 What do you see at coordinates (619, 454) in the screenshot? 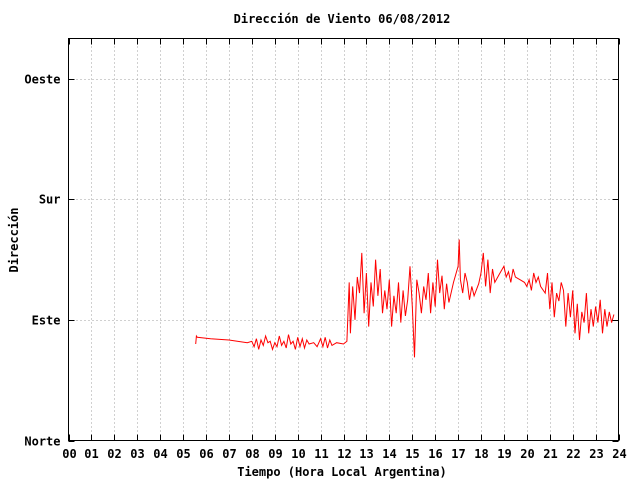
I see `x-tick-label: 24` at bounding box center [619, 454].